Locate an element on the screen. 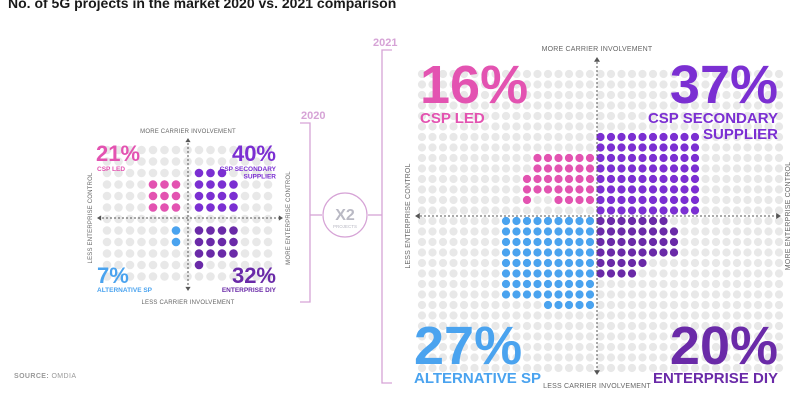 The image size is (800, 400). axis-label-top: MORE CARRIER INVOLVEMENT is located at coordinates (597, 49).